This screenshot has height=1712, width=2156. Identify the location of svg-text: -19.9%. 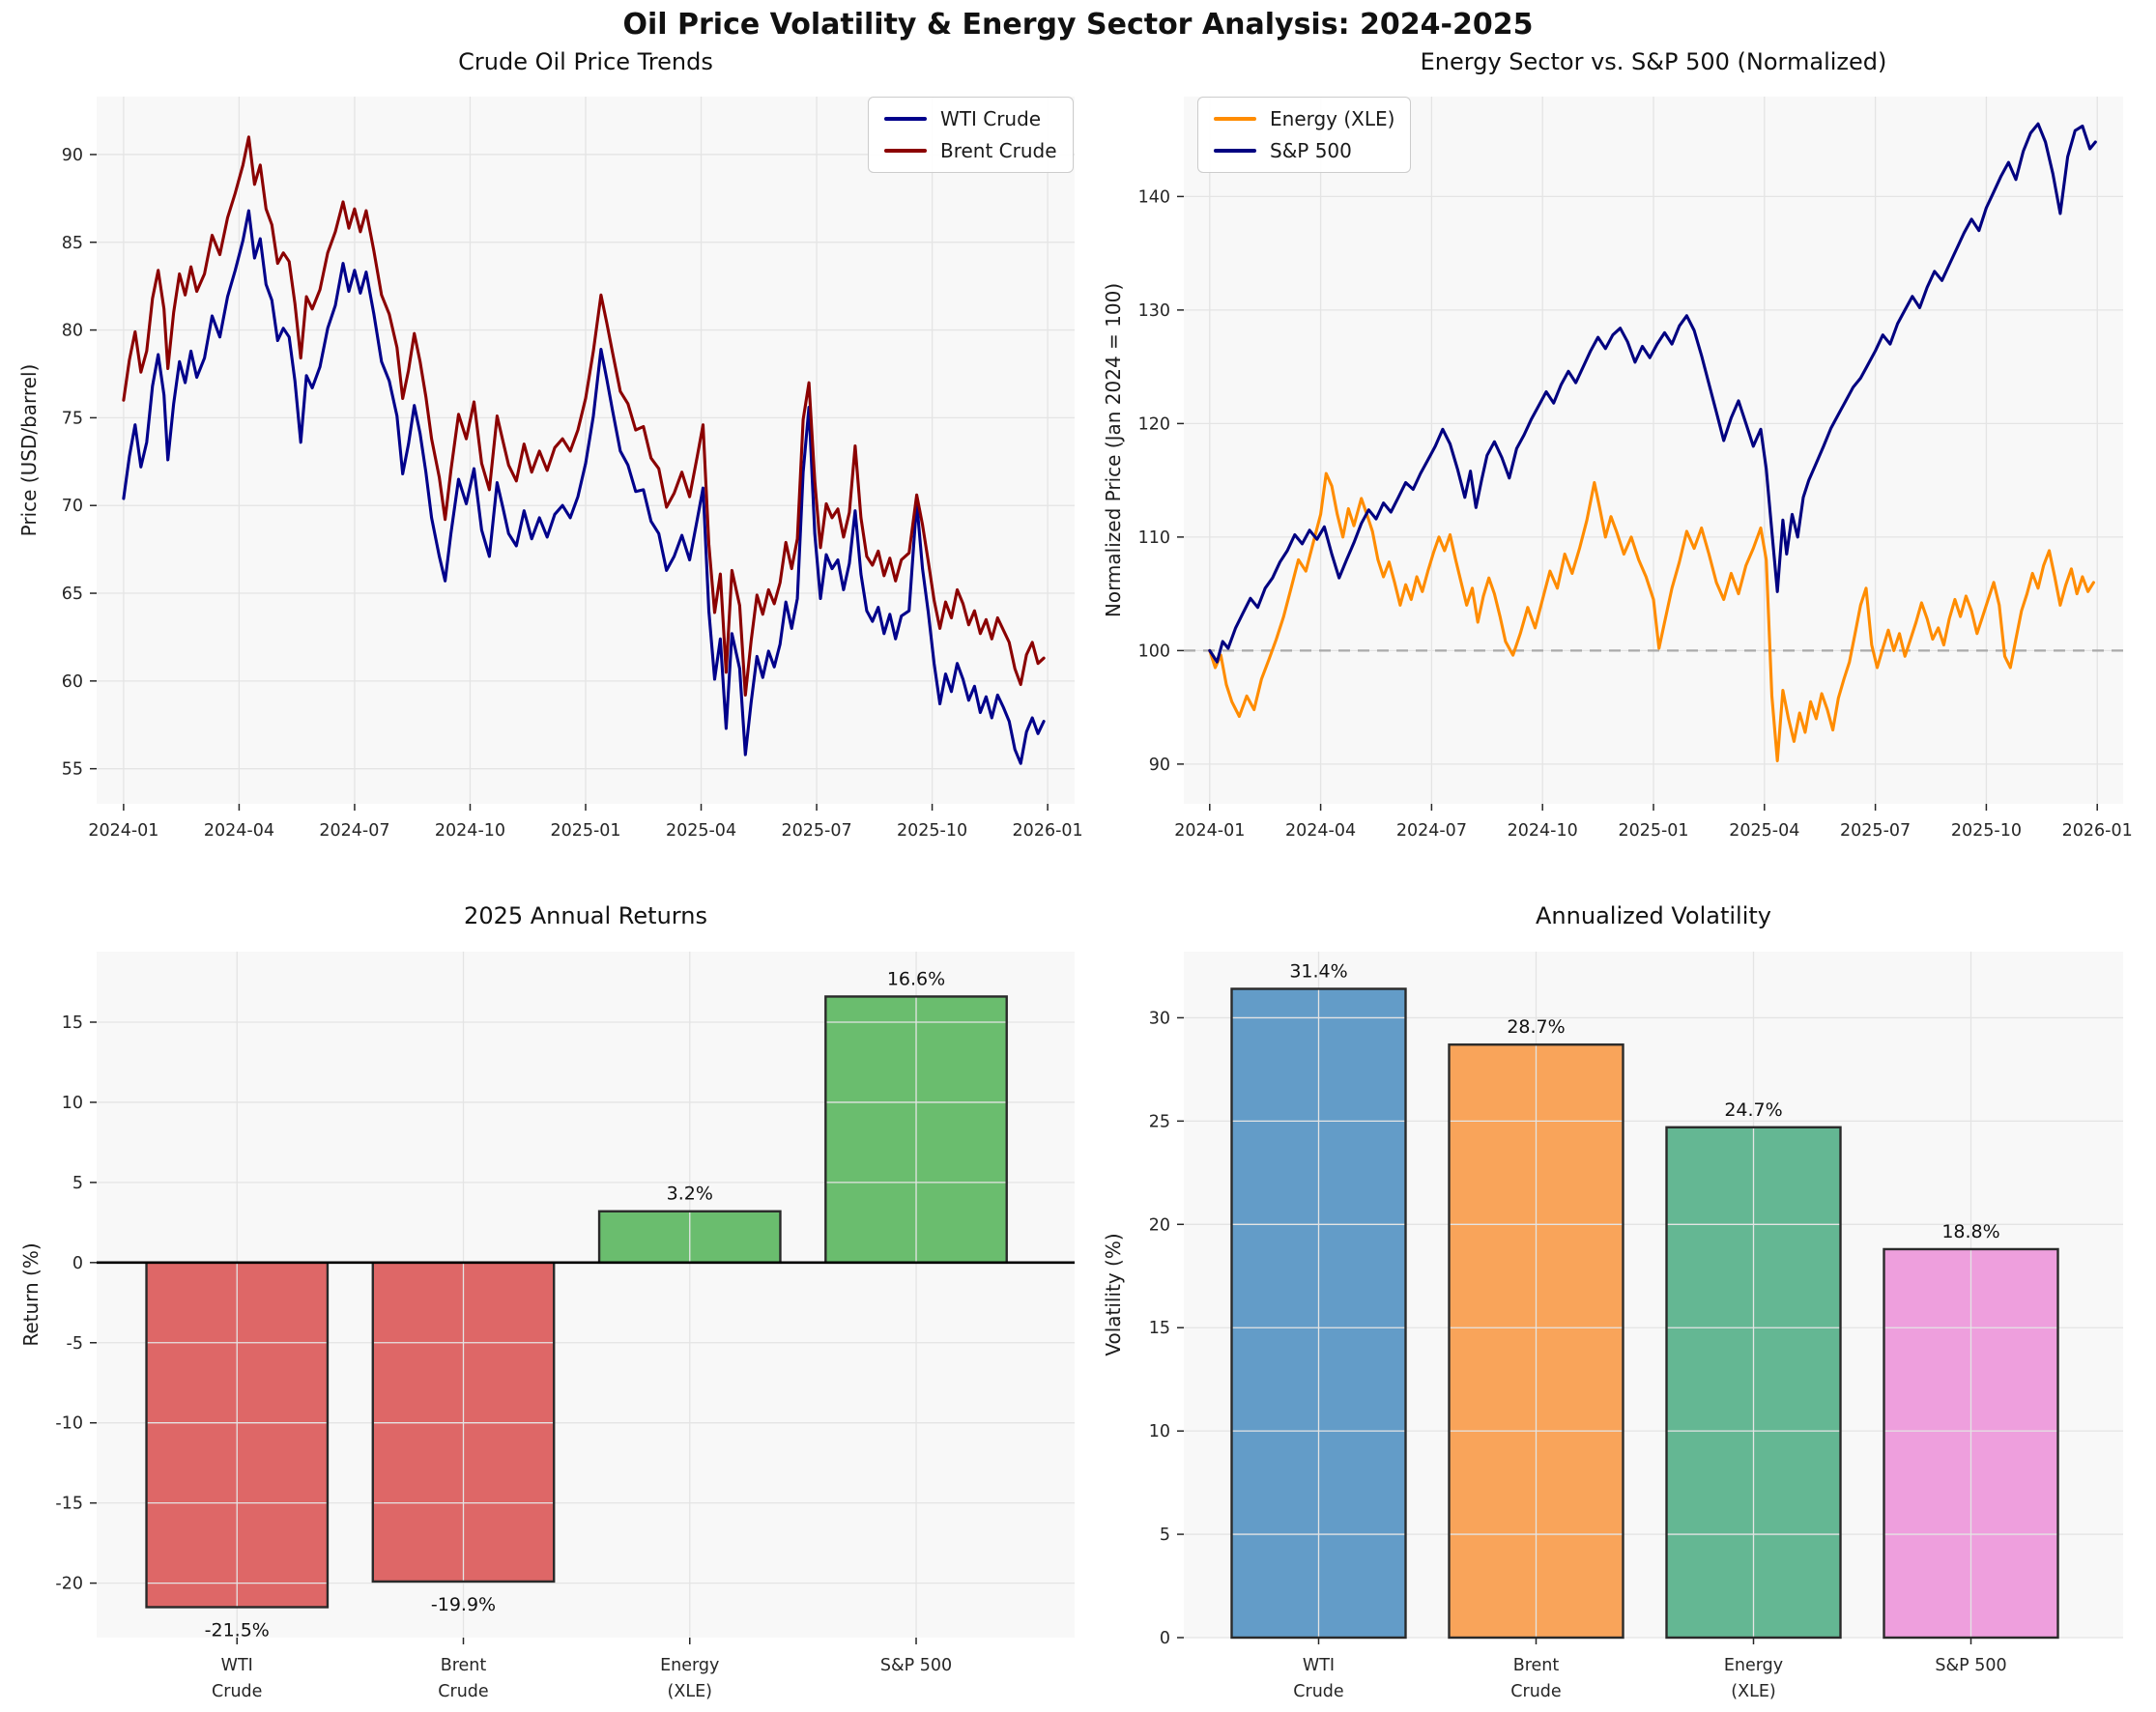
(463, 1604).